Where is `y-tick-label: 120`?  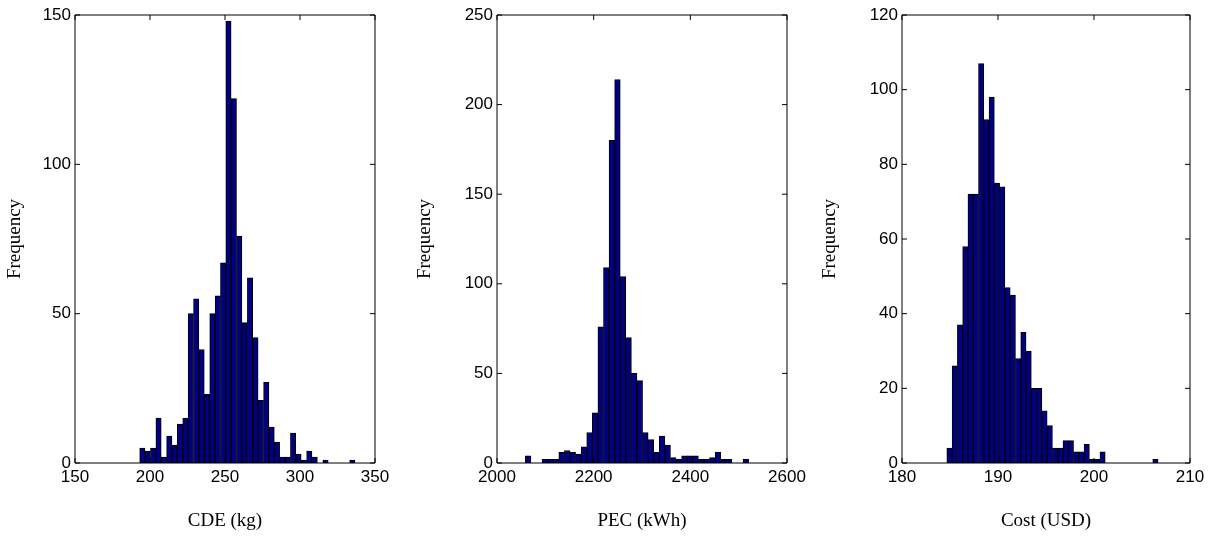 y-tick-label: 120 is located at coordinates (883, 14).